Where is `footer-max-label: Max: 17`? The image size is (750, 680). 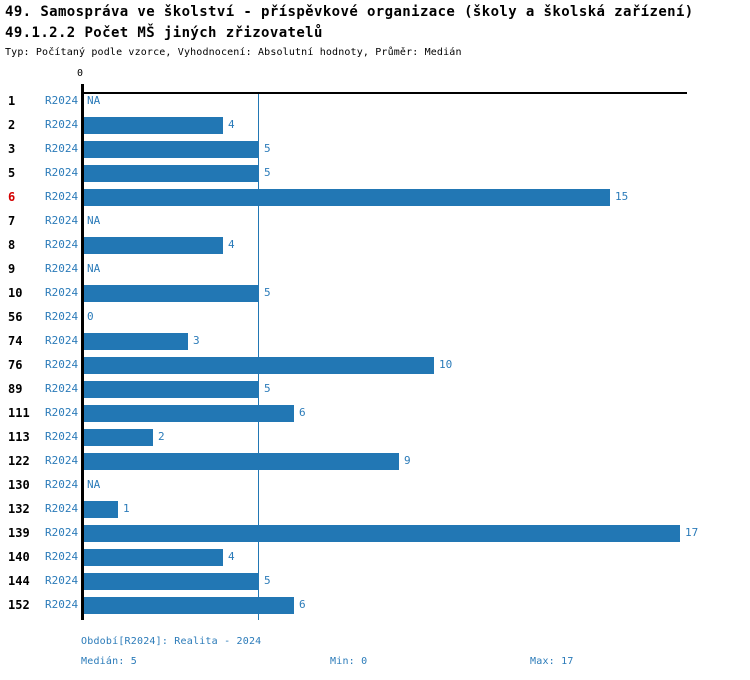 footer-max-label: Max: 17 is located at coordinates (552, 661).